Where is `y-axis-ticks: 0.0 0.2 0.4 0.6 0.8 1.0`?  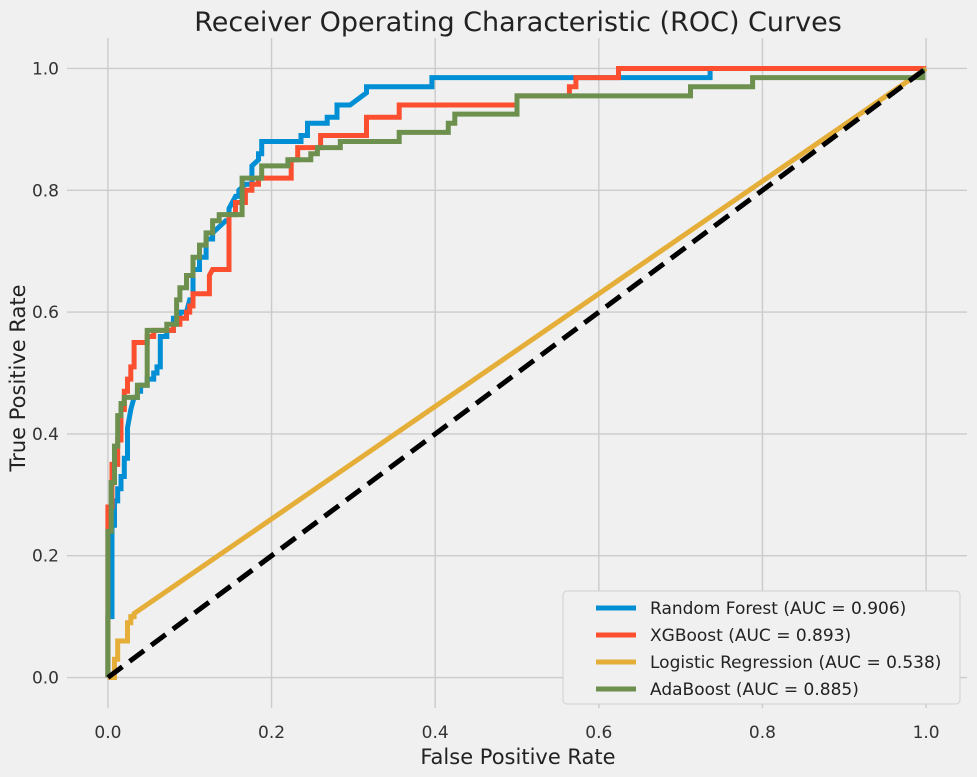 y-axis-ticks: 0.0 0.2 0.4 0.6 0.8 1.0 is located at coordinates (45, 373).